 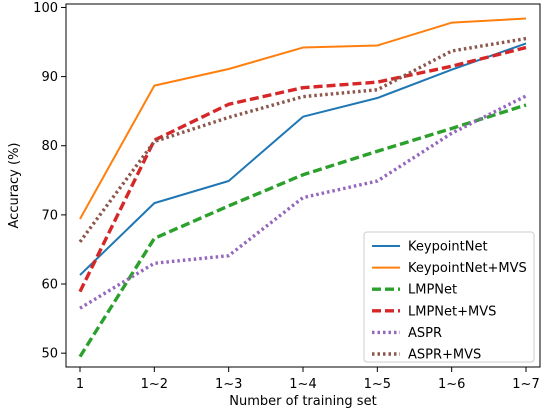 I want to click on x-tick-label: 1~5, so click(x=377, y=384).